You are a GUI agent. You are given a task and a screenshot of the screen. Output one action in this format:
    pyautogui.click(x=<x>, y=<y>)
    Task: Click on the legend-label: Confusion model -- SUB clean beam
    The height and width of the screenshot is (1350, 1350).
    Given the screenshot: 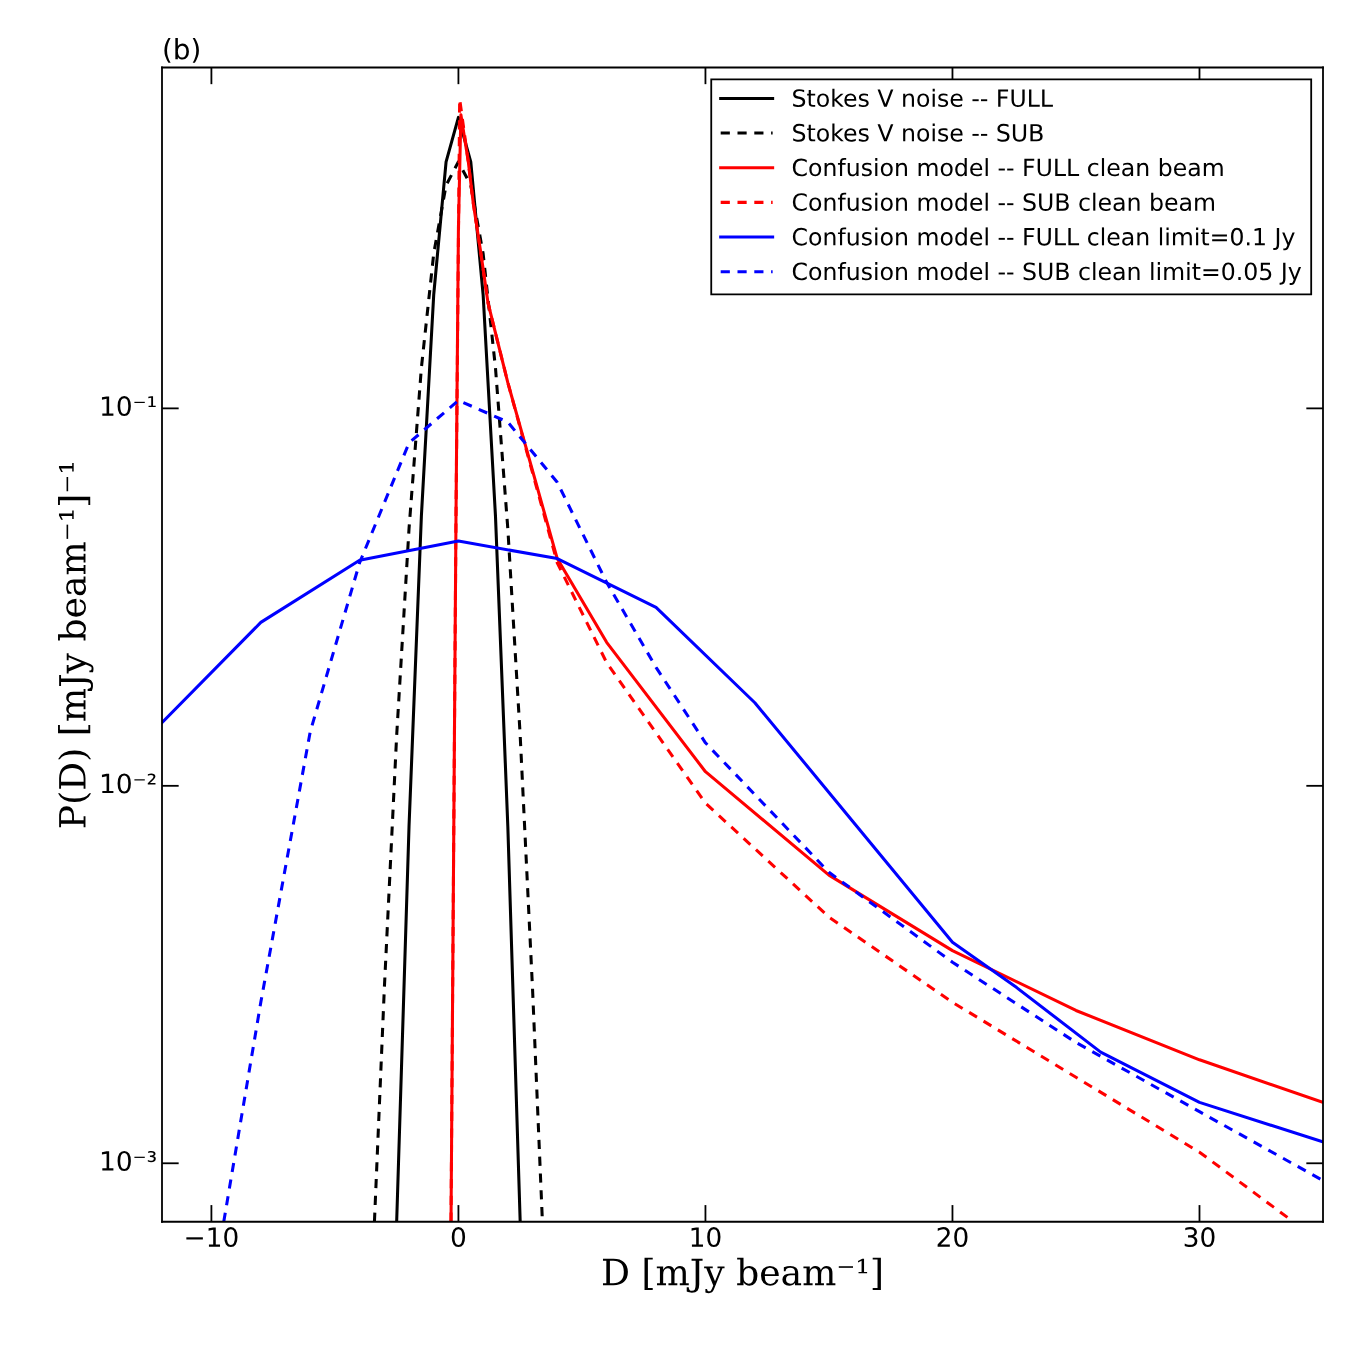 What is the action you would take?
    pyautogui.click(x=1003, y=201)
    